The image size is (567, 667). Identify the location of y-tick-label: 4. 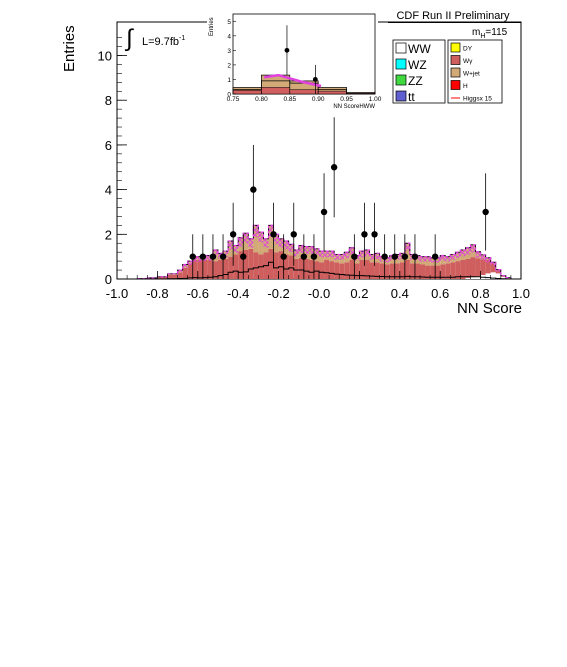
(108, 190).